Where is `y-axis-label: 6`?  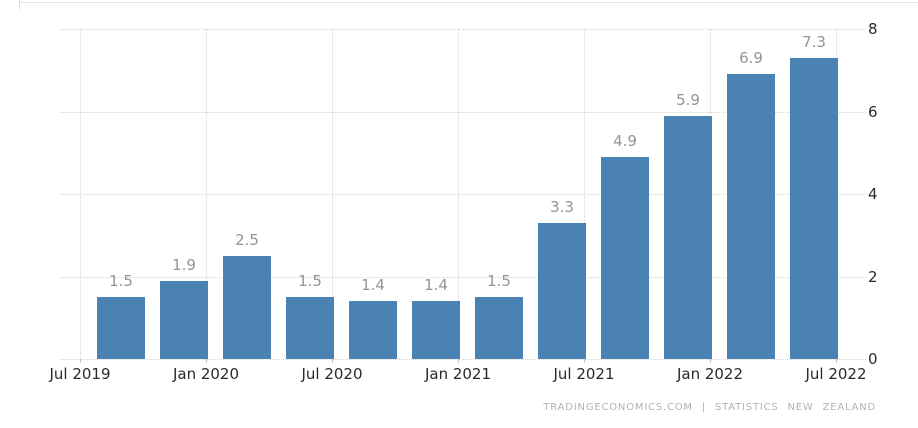 y-axis-label: 6 is located at coordinates (873, 112).